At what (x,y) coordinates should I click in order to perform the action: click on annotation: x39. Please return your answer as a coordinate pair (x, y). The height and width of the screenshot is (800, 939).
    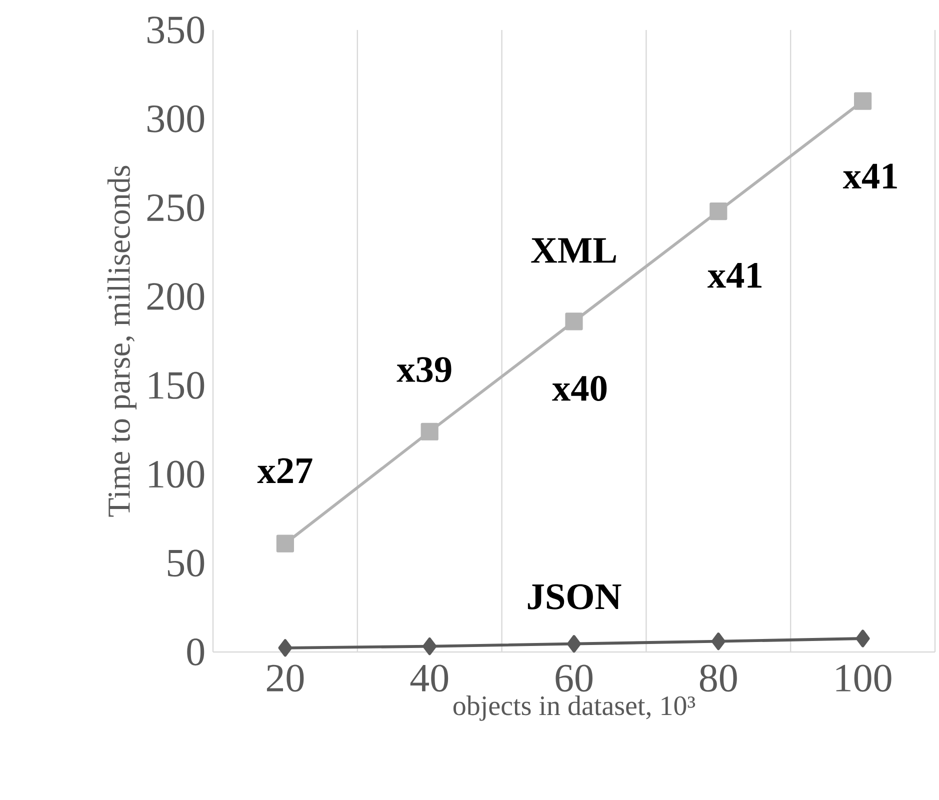
    Looking at the image, I should click on (424, 369).